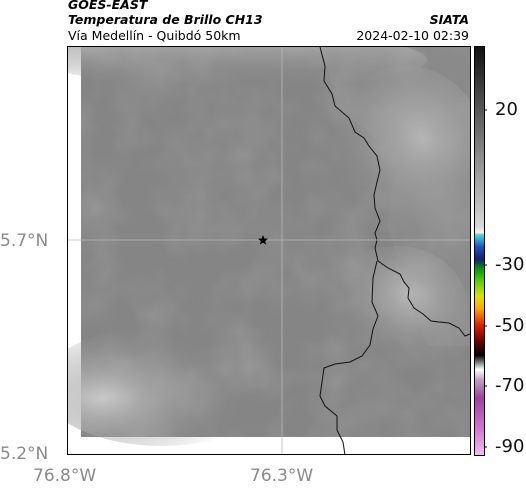 The width and height of the screenshot is (526, 491). What do you see at coordinates (506, 109) in the screenshot?
I see `colorbar-tick-label: 20` at bounding box center [506, 109].